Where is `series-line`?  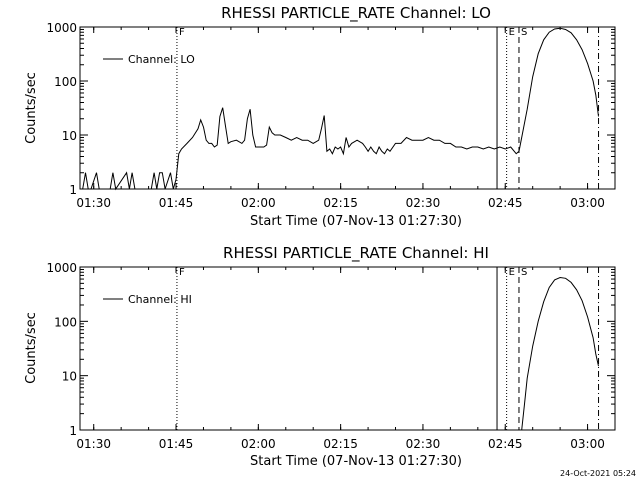 series-line is located at coordinates (560, 353).